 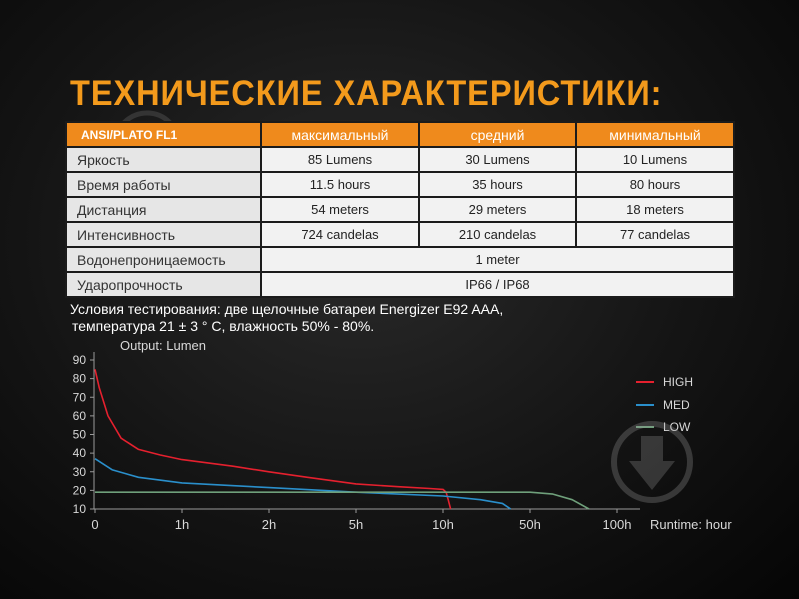 I want to click on page-title: ТЕХНИЧЕСКИЕ ХАРАКТЕРИСТИКИ:, so click(x=366, y=93).